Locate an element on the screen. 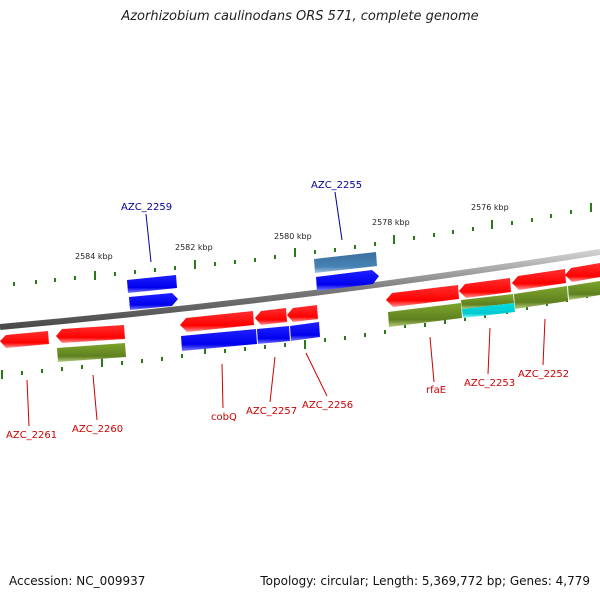 Image resolution: width=600 pixels, height=600 pixels. gene-azc-2257-gene is located at coordinates (271, 316).